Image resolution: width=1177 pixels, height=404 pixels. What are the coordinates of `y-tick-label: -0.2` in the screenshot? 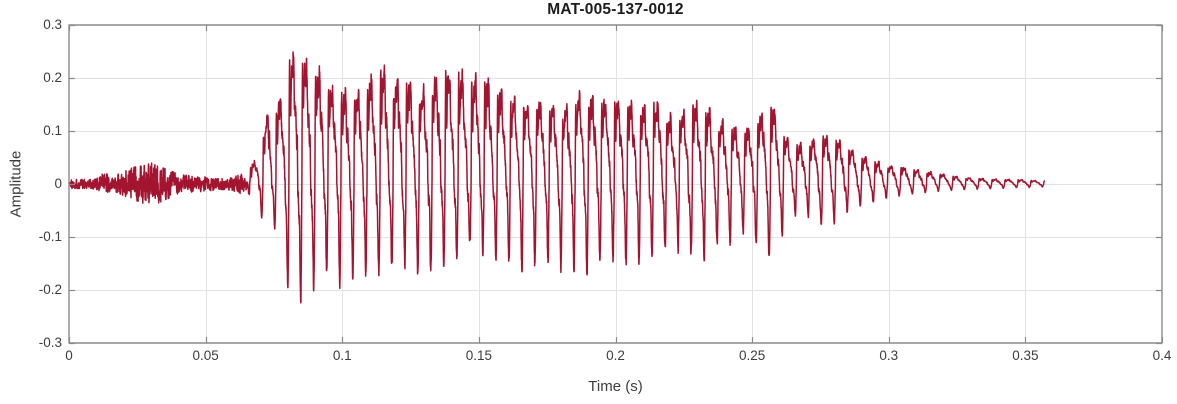 It's located at (50, 289).